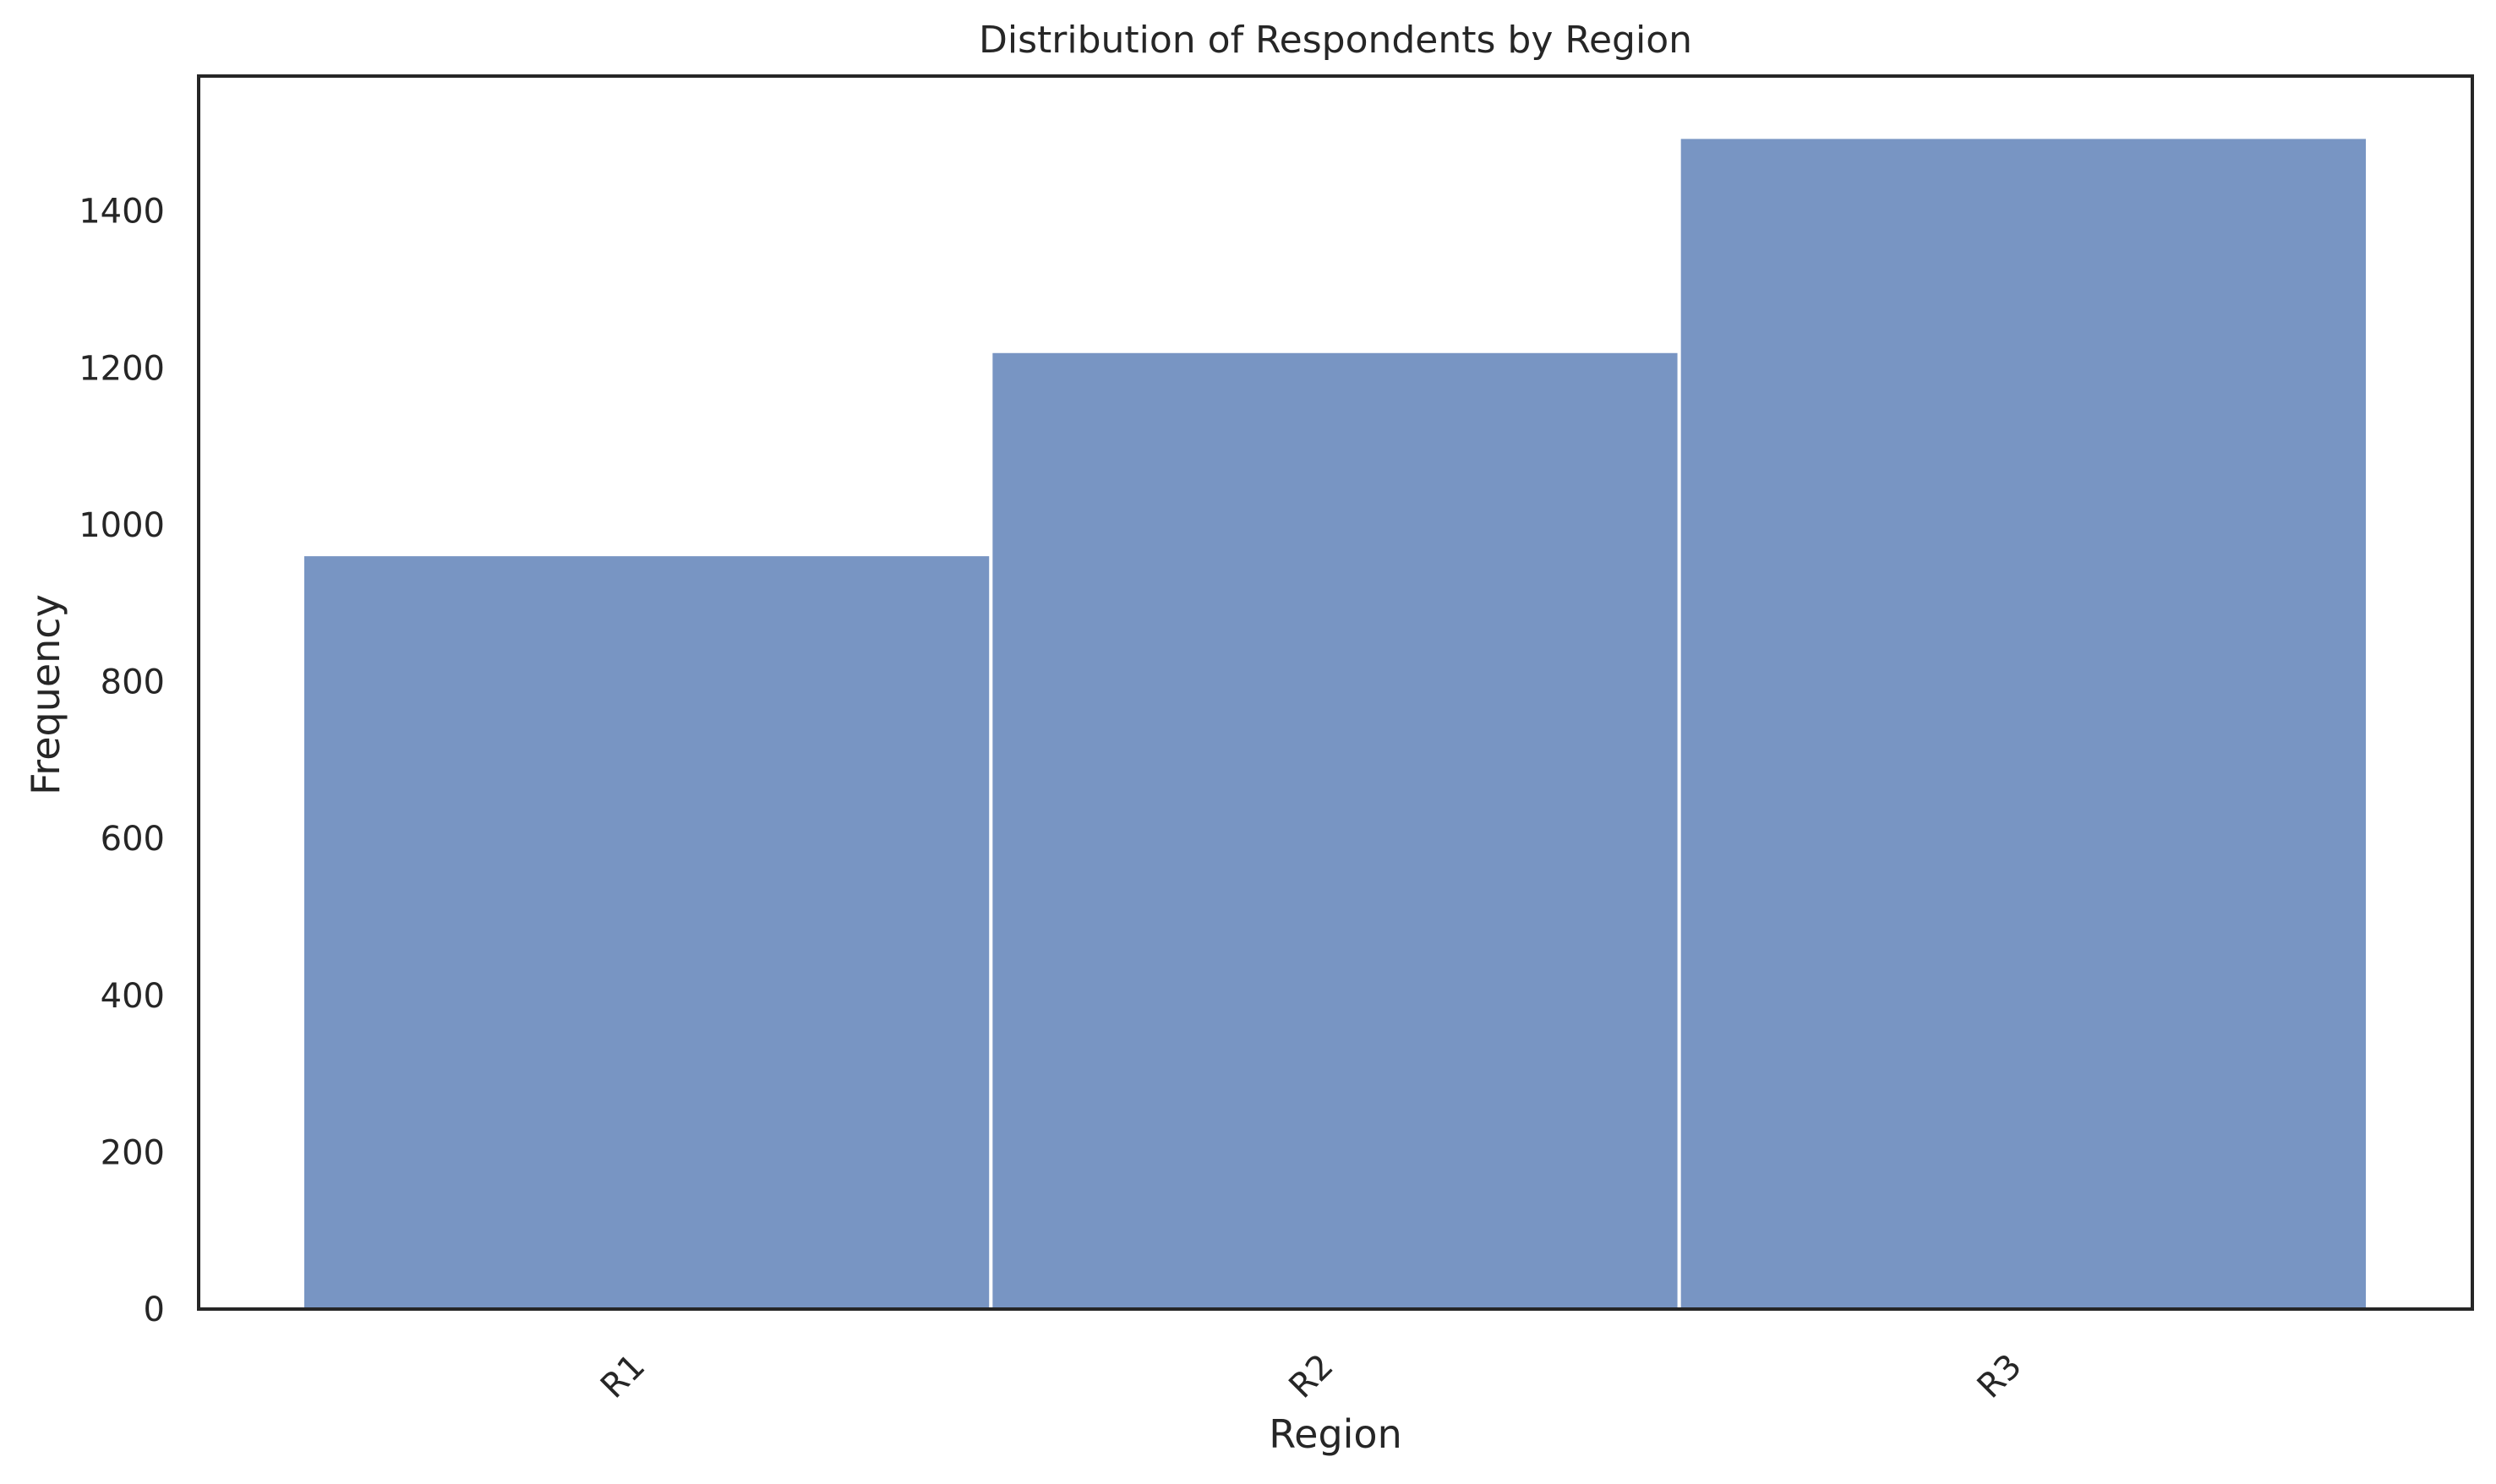 The width and height of the screenshot is (2496, 1484). What do you see at coordinates (1335, 41) in the screenshot?
I see `chart-title: Distribution of Respondents by Region` at bounding box center [1335, 41].